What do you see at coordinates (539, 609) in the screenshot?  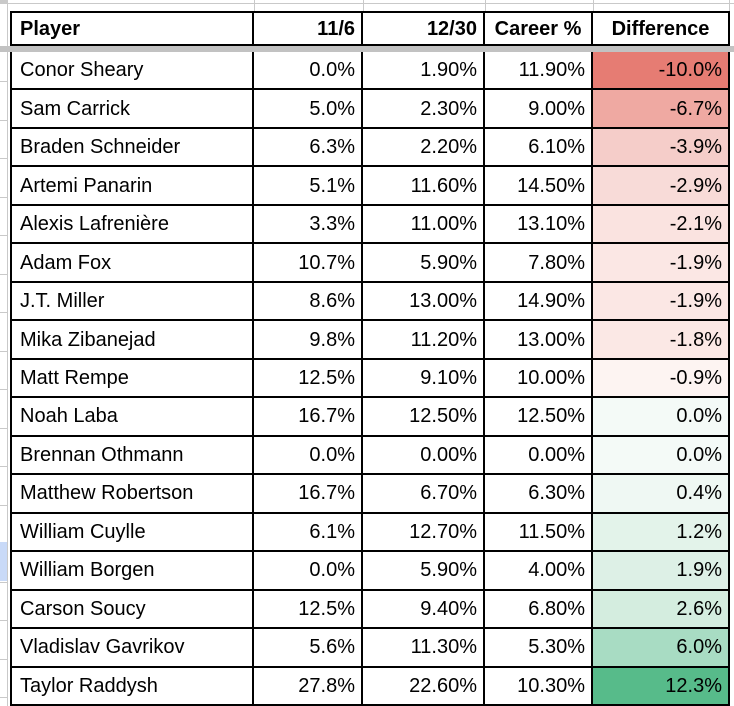 I see `career-pct-cell: 6.80%` at bounding box center [539, 609].